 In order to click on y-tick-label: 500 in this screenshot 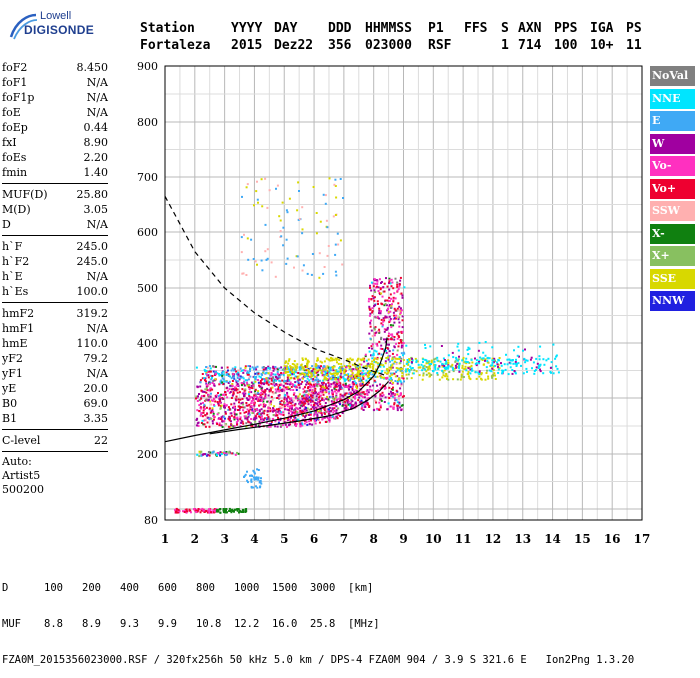, I will do `click(147, 288)`.